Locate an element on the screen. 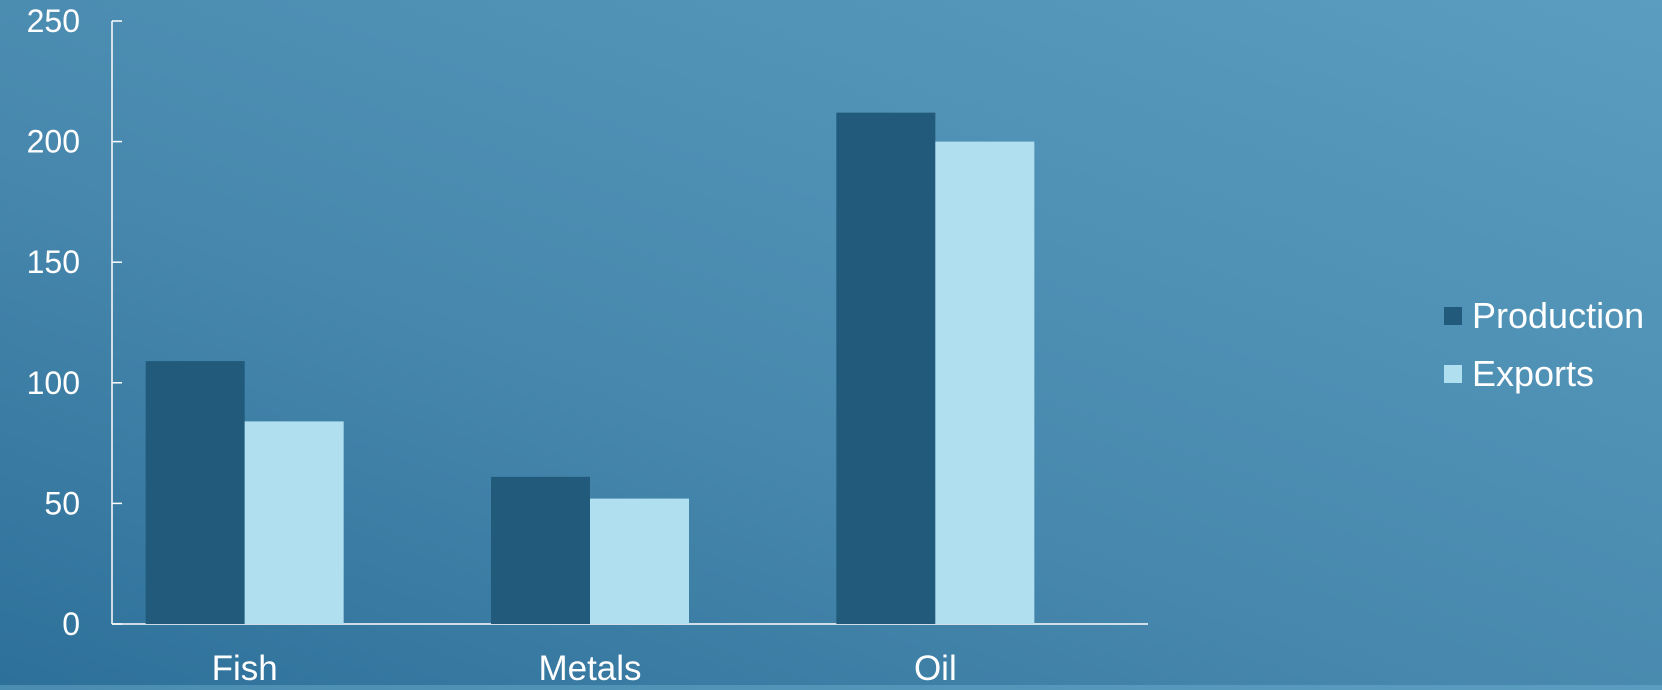 The height and width of the screenshot is (690, 1662). x-axis-labels: Fish Metals Oil is located at coordinates (584, 668).